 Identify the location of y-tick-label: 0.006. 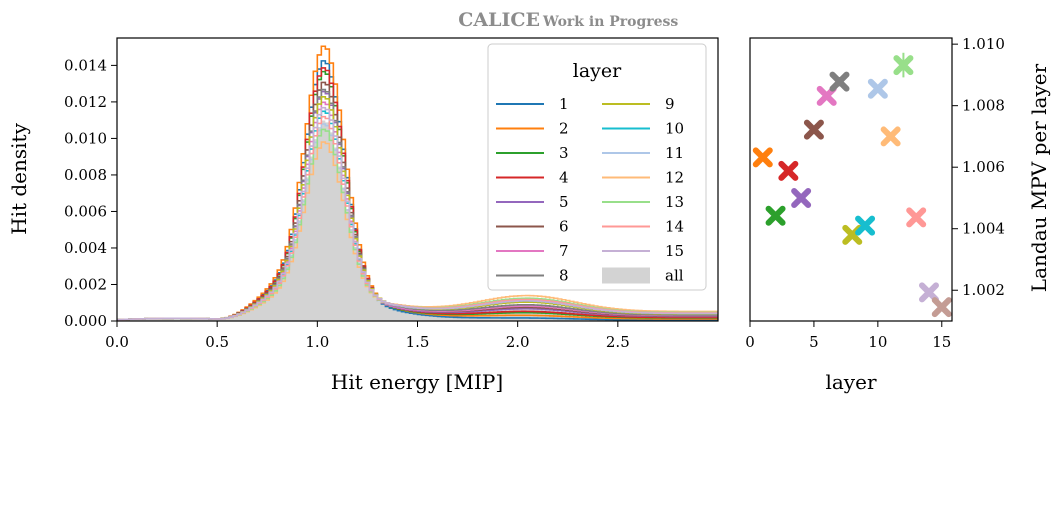
(85, 211).